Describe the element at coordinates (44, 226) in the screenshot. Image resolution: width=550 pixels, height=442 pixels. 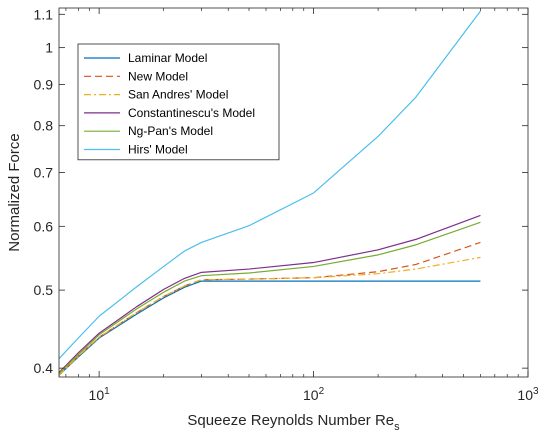
I see `y-tick-label: 0.6` at that location.